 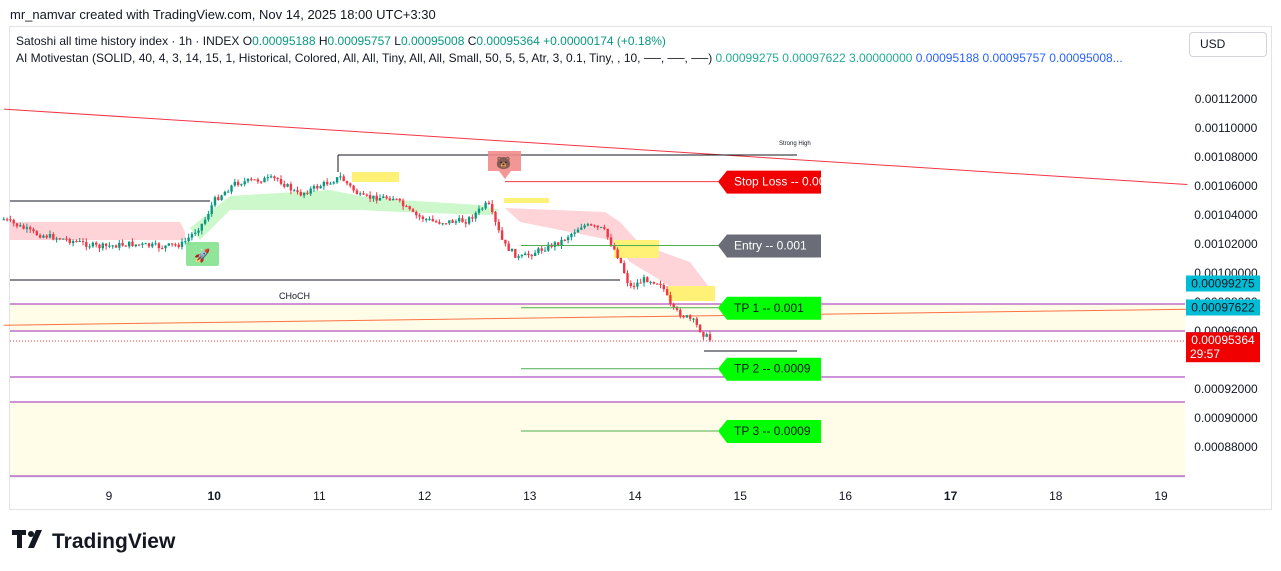 What do you see at coordinates (595, 147) in the screenshot?
I see `upper-trendline` at bounding box center [595, 147].